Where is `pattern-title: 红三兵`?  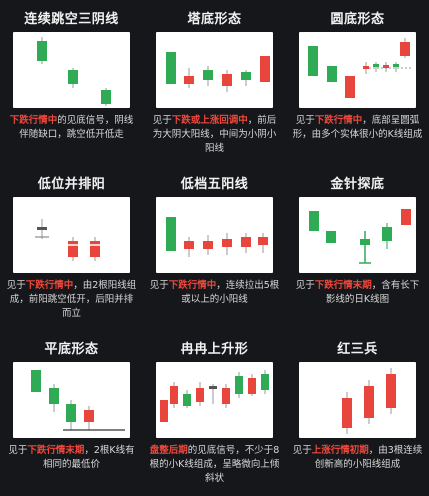 pattern-title: 红三兵 is located at coordinates (357, 349).